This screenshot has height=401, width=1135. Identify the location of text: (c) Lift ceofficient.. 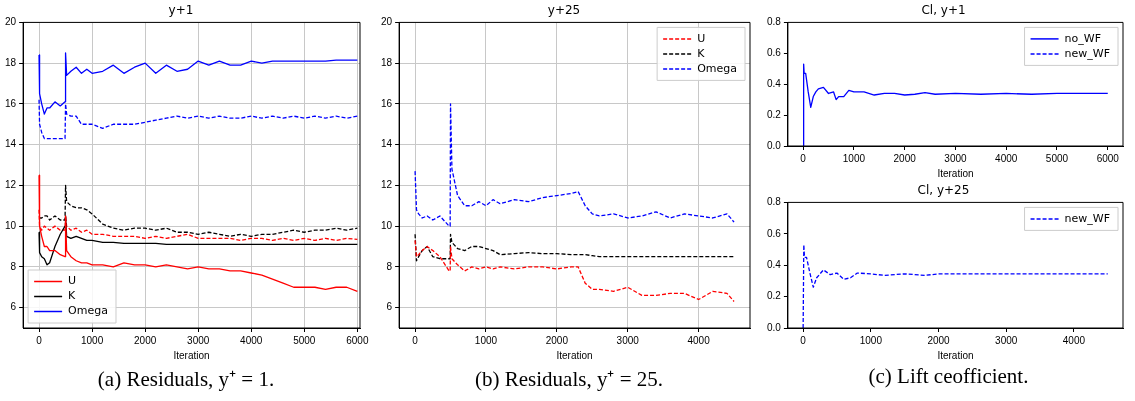
(948, 376).